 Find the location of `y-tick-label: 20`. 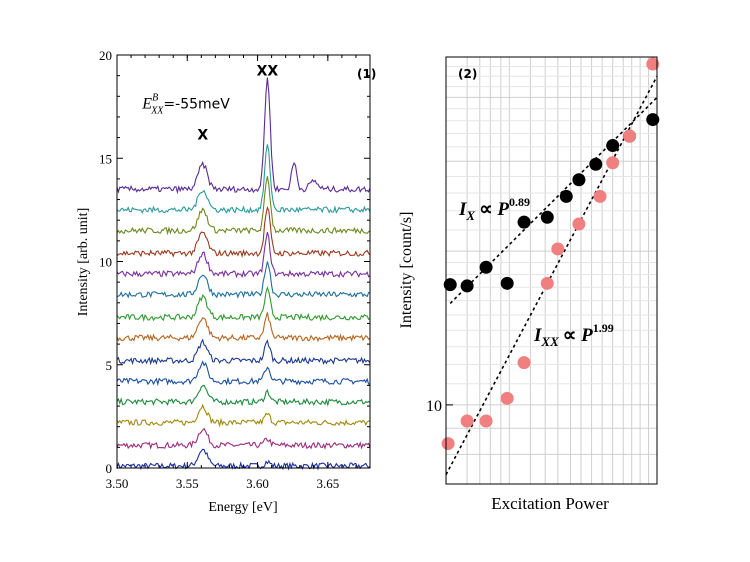

y-tick-label: 20 is located at coordinates (105, 55).